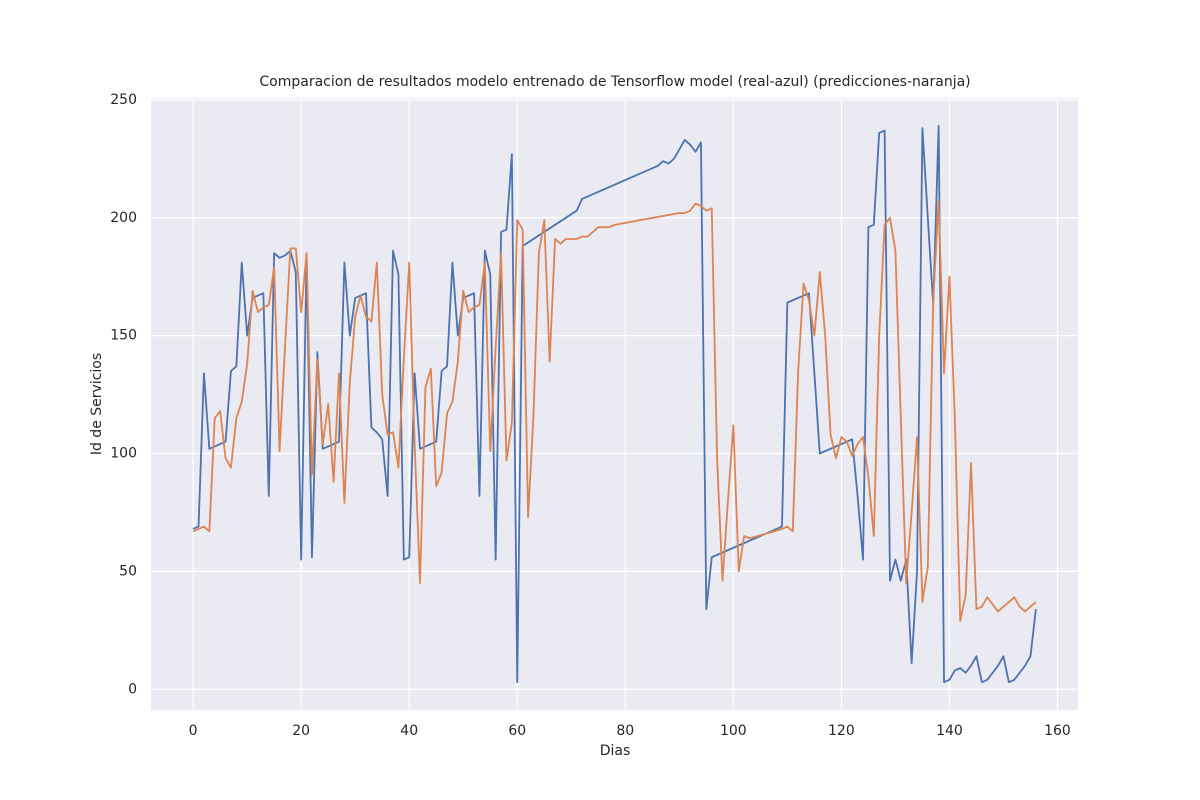 This screenshot has width=1200, height=800. Describe the element at coordinates (123, 454) in the screenshot. I see `y-tick-label: 100` at that location.